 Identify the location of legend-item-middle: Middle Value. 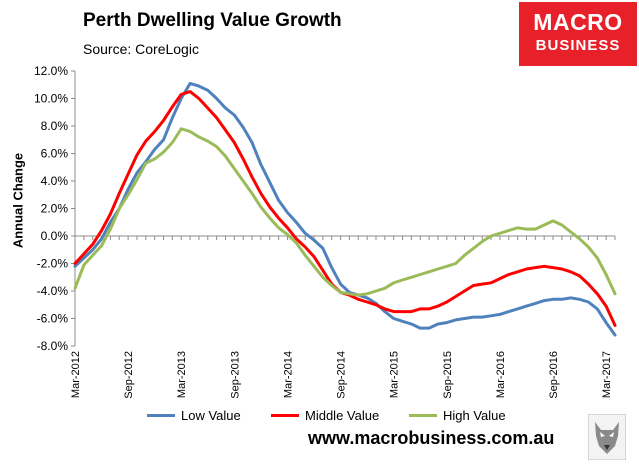
(325, 415).